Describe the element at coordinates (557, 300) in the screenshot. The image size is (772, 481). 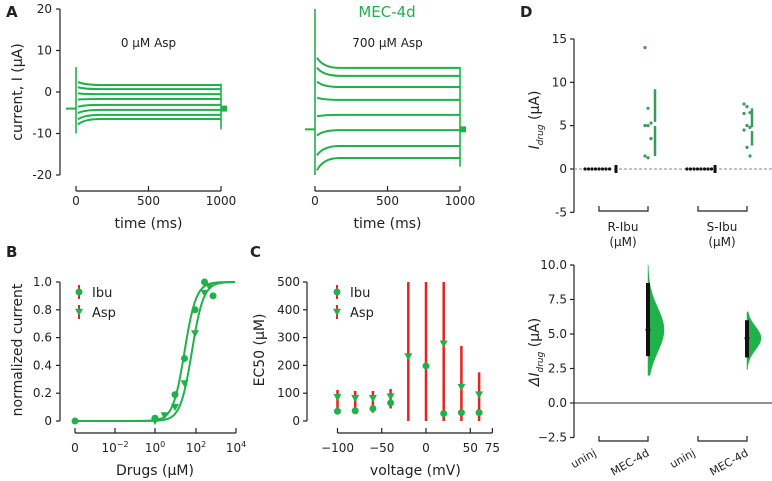
I see `y-tick-label: 7.5` at that location.